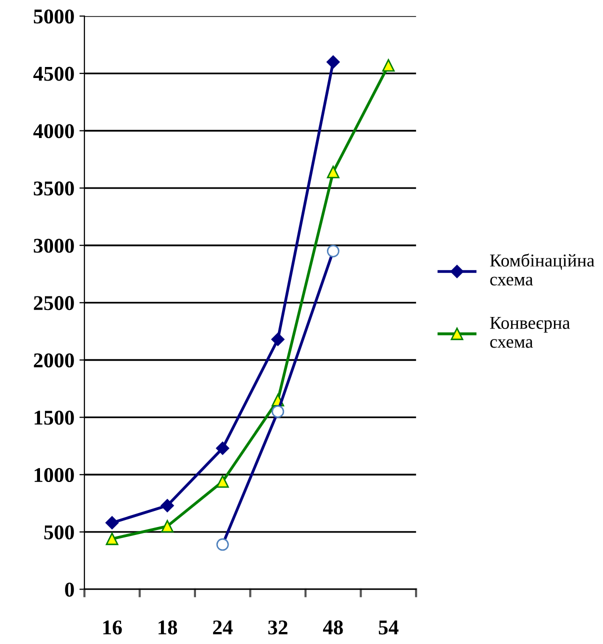  I want to click on y-tick-label: 3000, so click(54, 245).